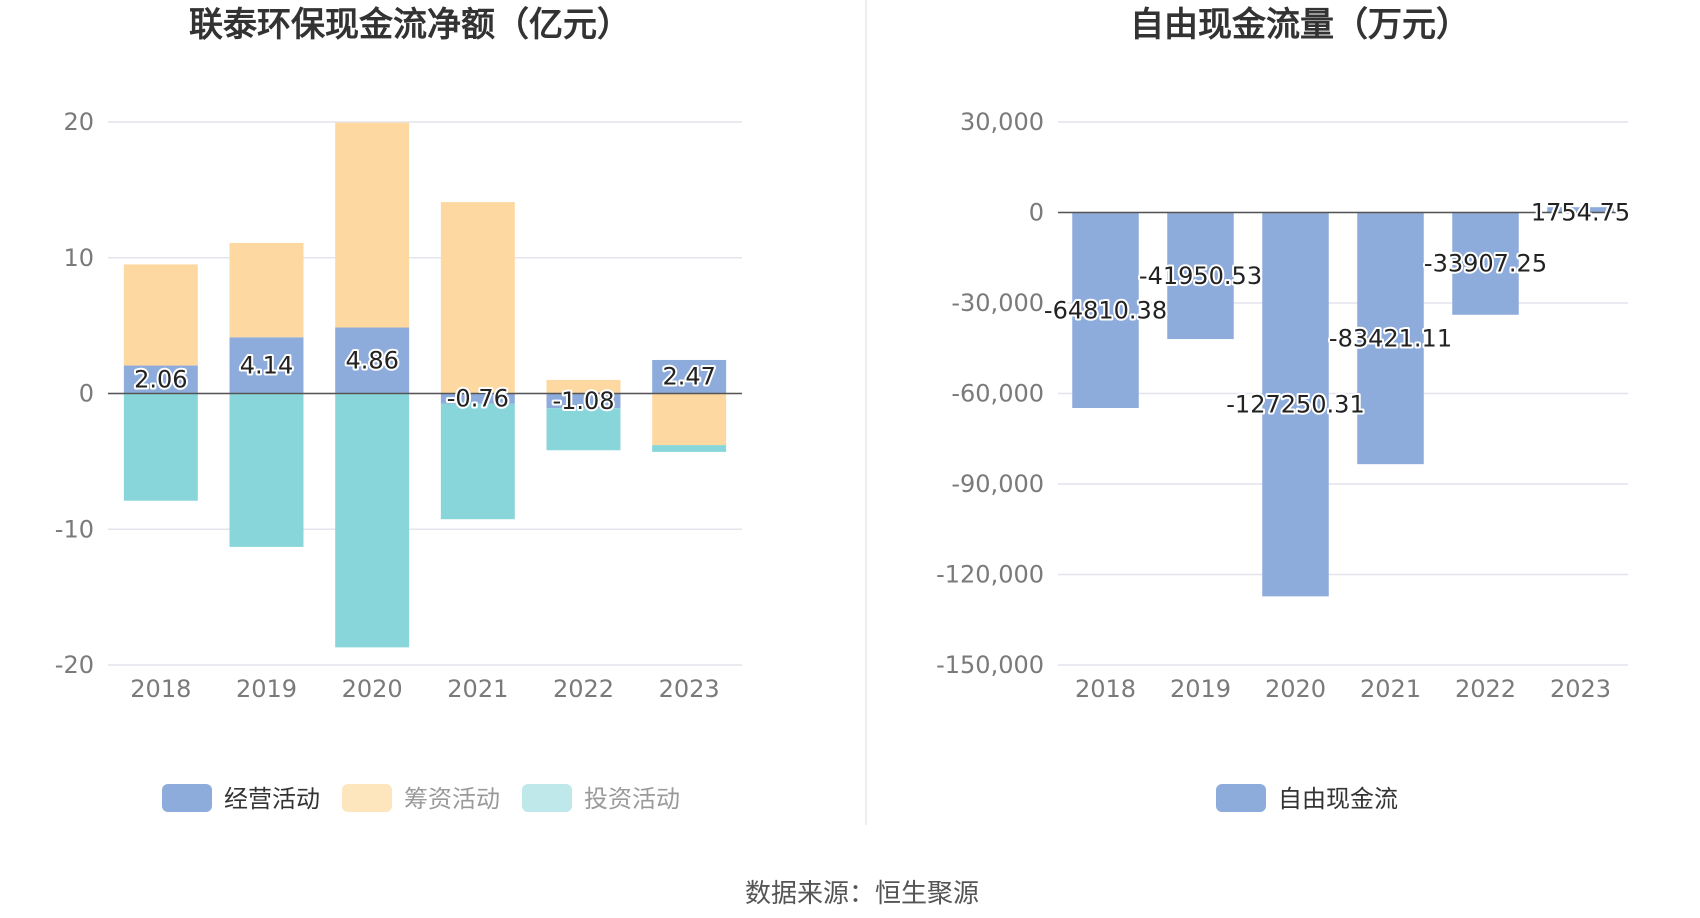 This screenshot has width=1700, height=918. What do you see at coordinates (997, 394) in the screenshot?
I see `y-tick-label: -60,000` at bounding box center [997, 394].